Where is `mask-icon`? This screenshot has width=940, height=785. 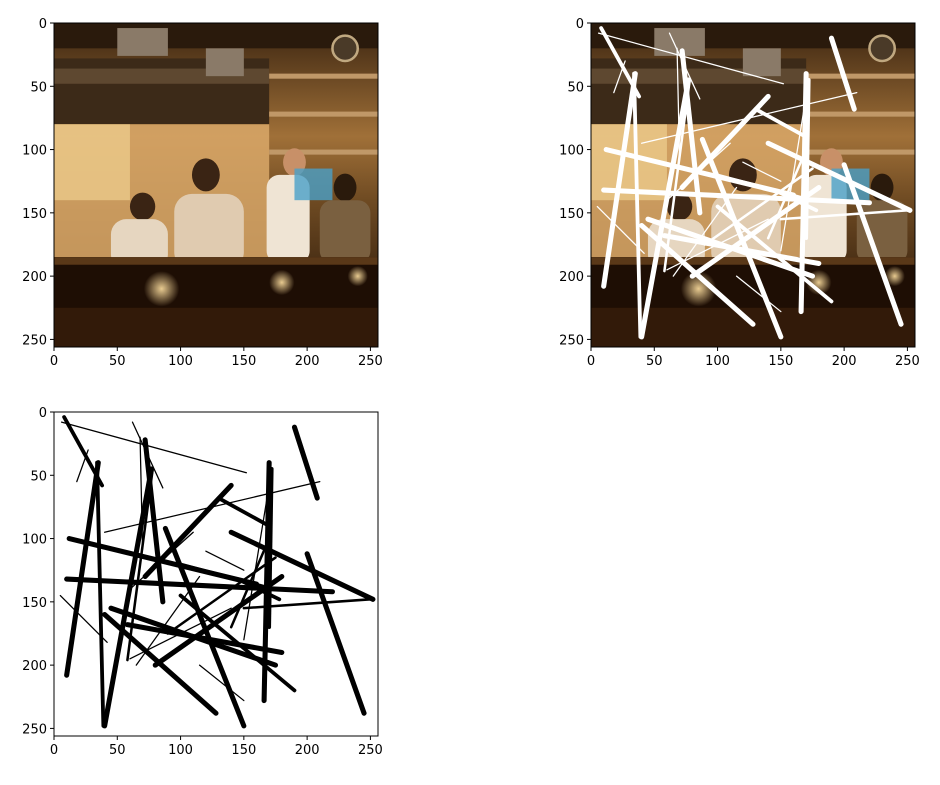 mask-icon is located at coordinates (216, 574).